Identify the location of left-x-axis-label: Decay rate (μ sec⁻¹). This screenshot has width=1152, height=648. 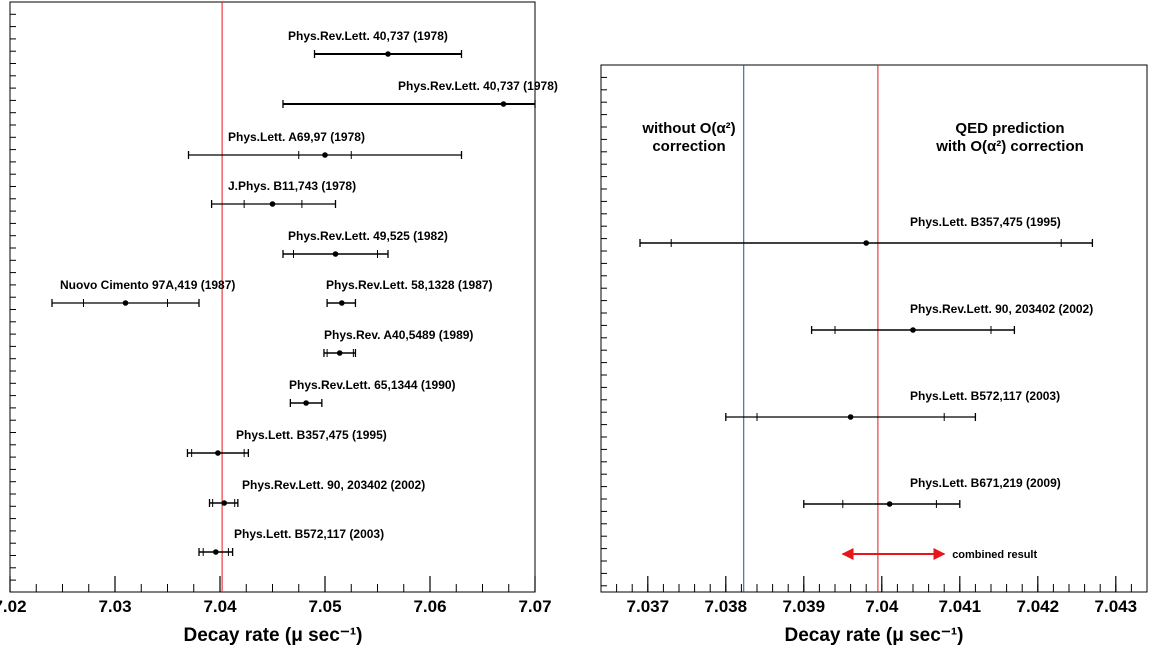
(272, 635).